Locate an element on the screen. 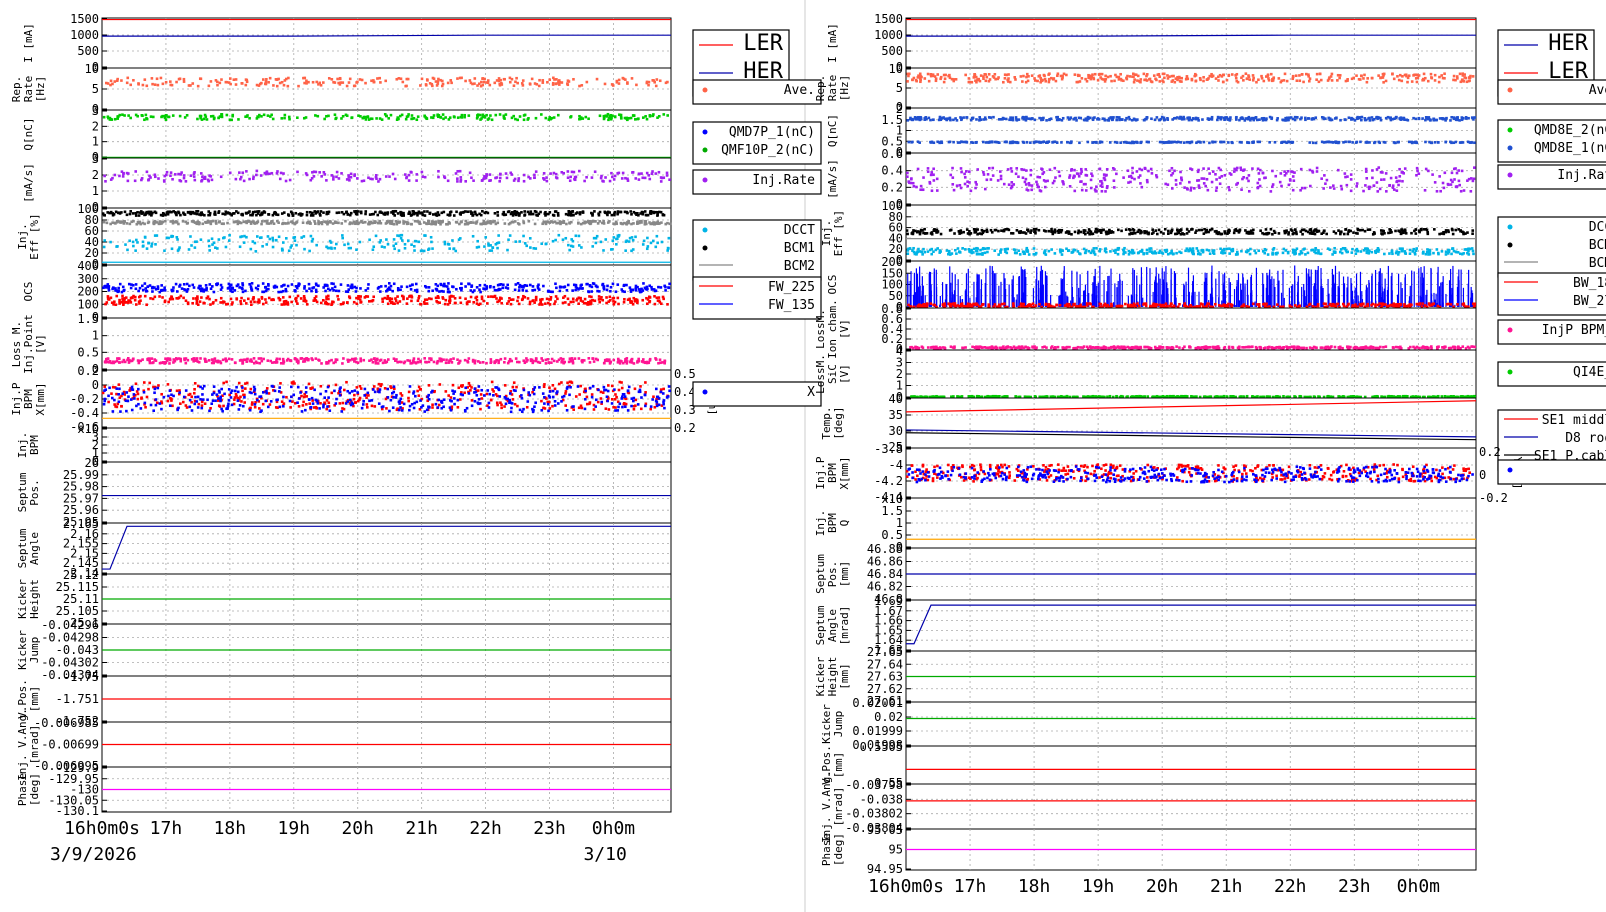 The width and height of the screenshot is (1606, 912). y-tick-label: 1500 is located at coordinates (84, 19).